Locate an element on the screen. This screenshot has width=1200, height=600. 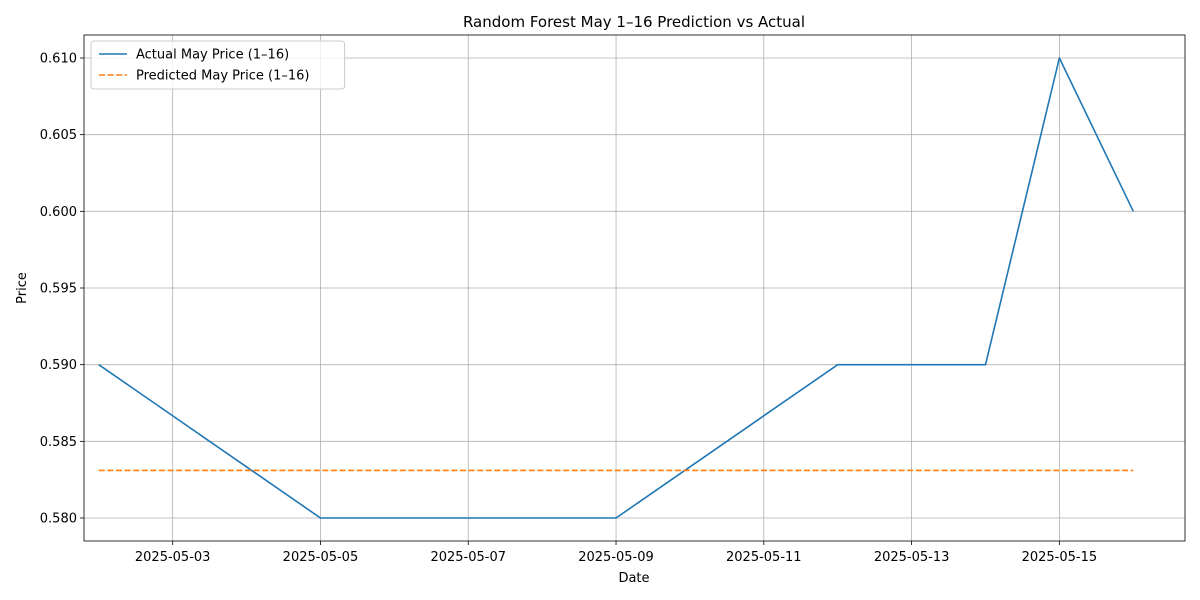
y-axis-title: Price is located at coordinates (22, 288).